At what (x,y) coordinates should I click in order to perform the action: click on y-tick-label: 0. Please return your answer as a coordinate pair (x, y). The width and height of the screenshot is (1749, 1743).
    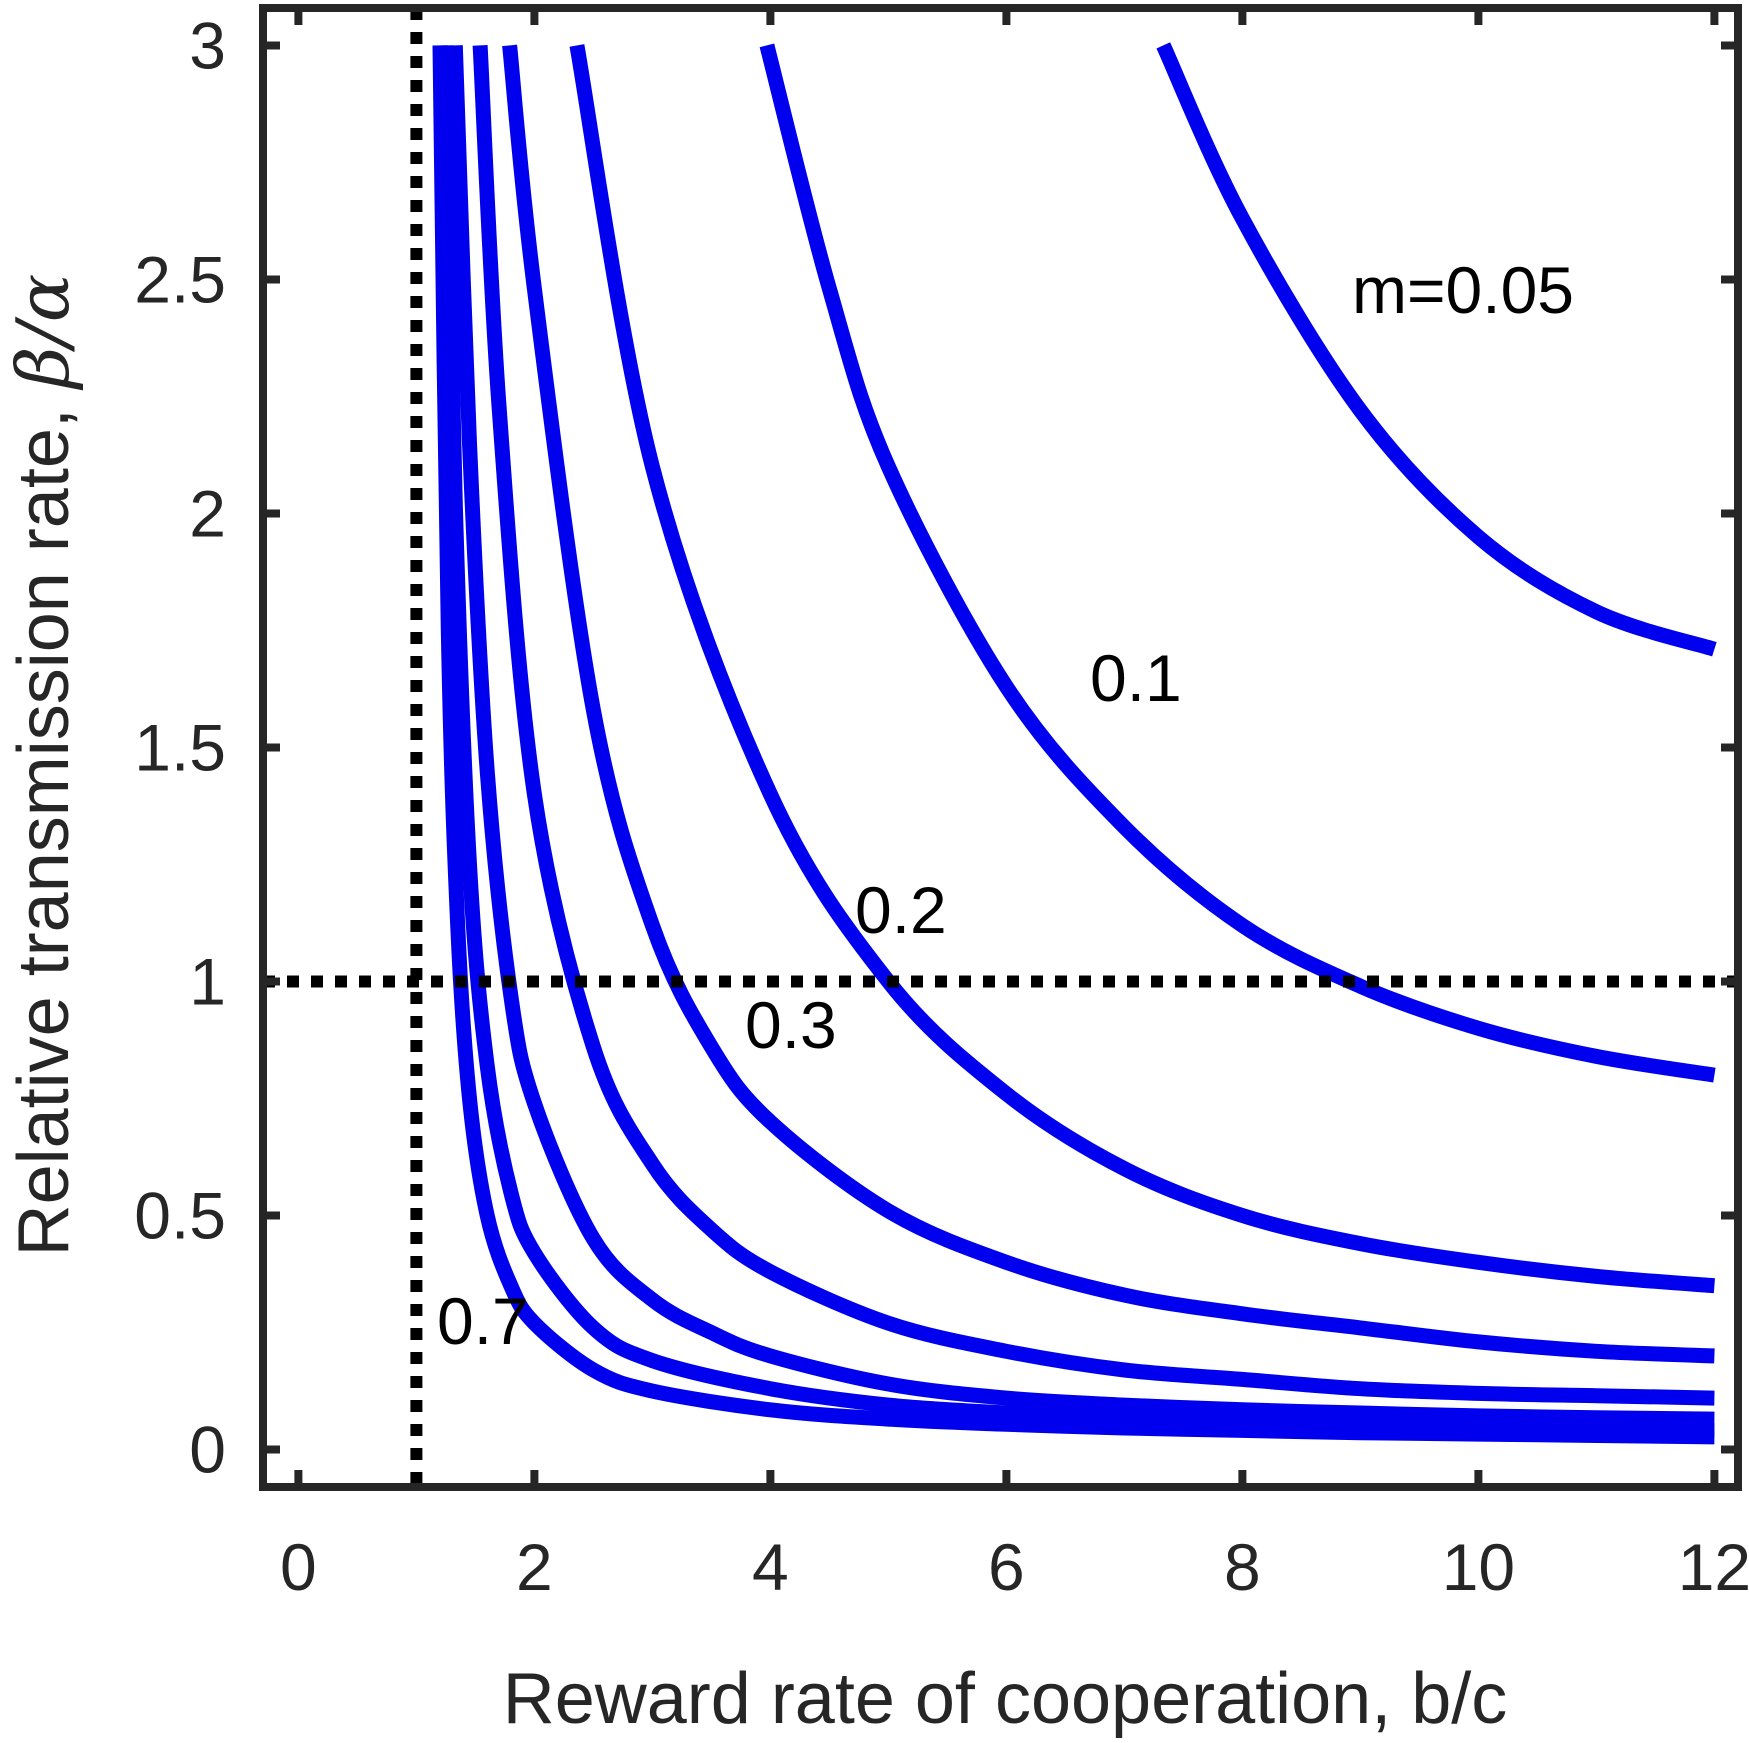
    Looking at the image, I should click on (207, 1450).